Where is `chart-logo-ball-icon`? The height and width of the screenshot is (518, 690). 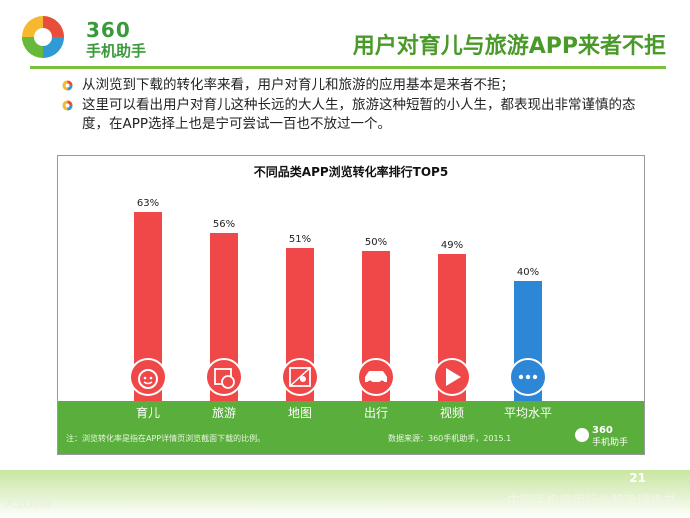
chart-logo-ball-icon is located at coordinates (582, 435).